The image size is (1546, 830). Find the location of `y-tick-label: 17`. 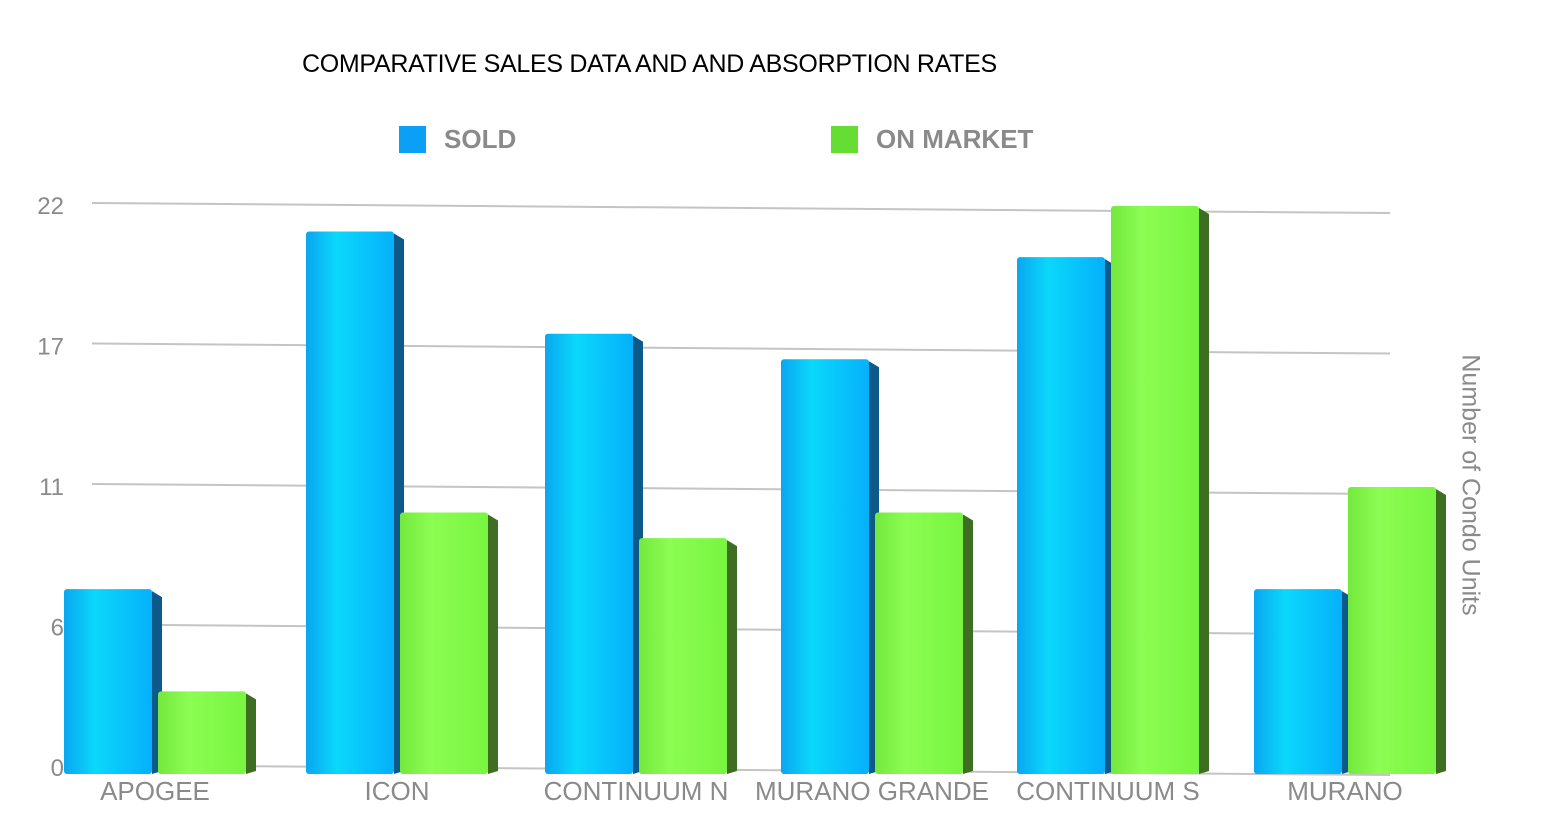

y-tick-label: 17 is located at coordinates (50, 347).